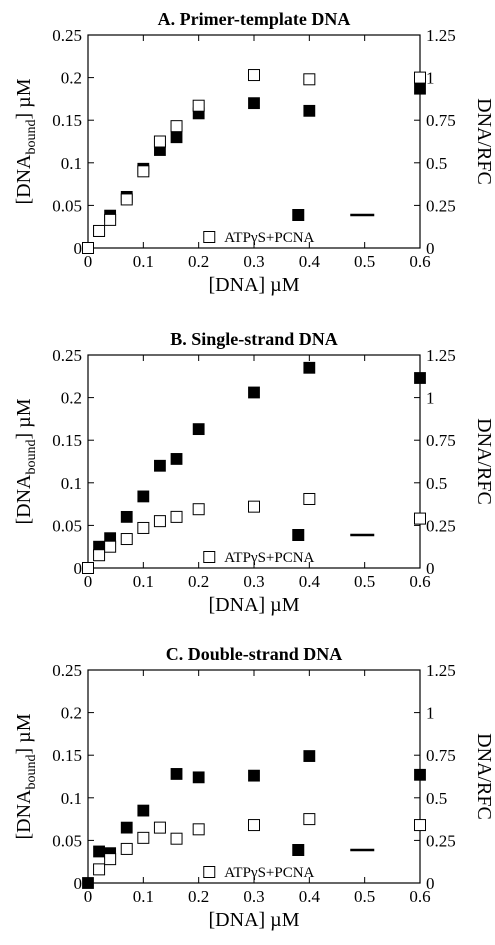  I want to click on legend-marker-filled, so click(298, 535).